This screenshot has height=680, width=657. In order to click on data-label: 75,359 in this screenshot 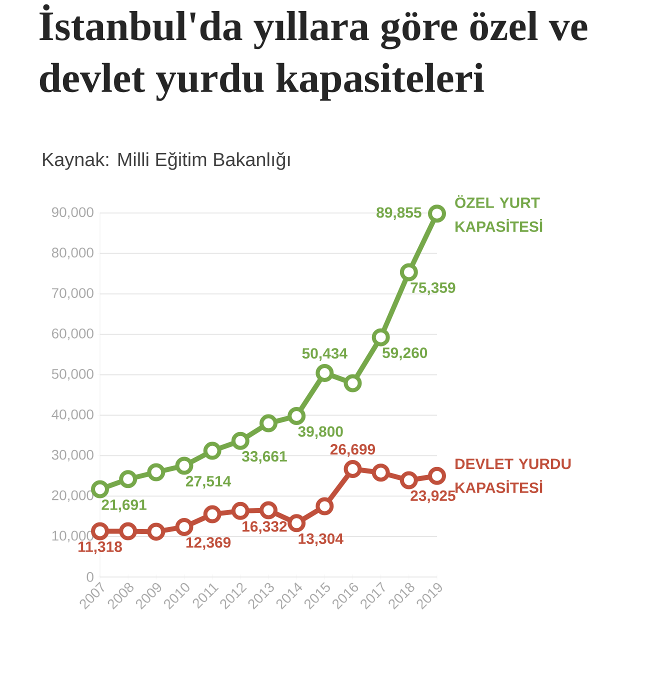, I will do `click(433, 289)`.